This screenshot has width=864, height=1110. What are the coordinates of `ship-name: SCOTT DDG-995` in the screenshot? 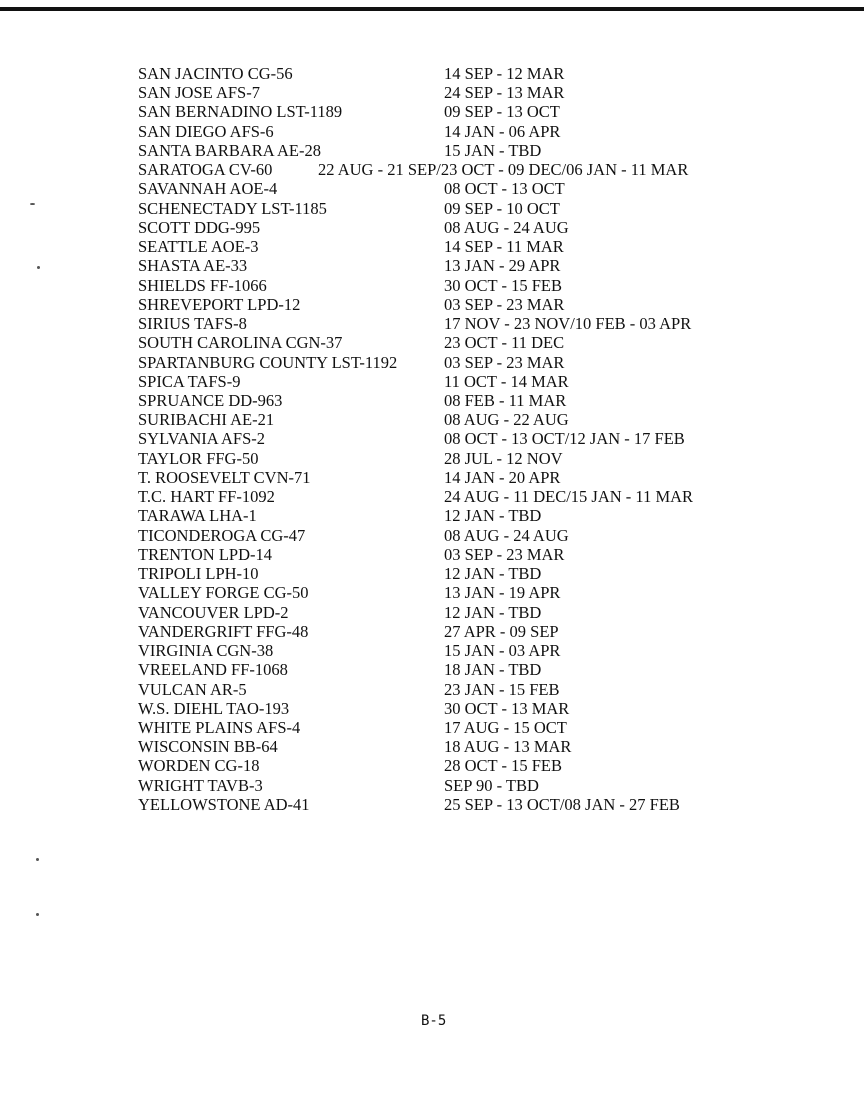 It's located at (199, 227).